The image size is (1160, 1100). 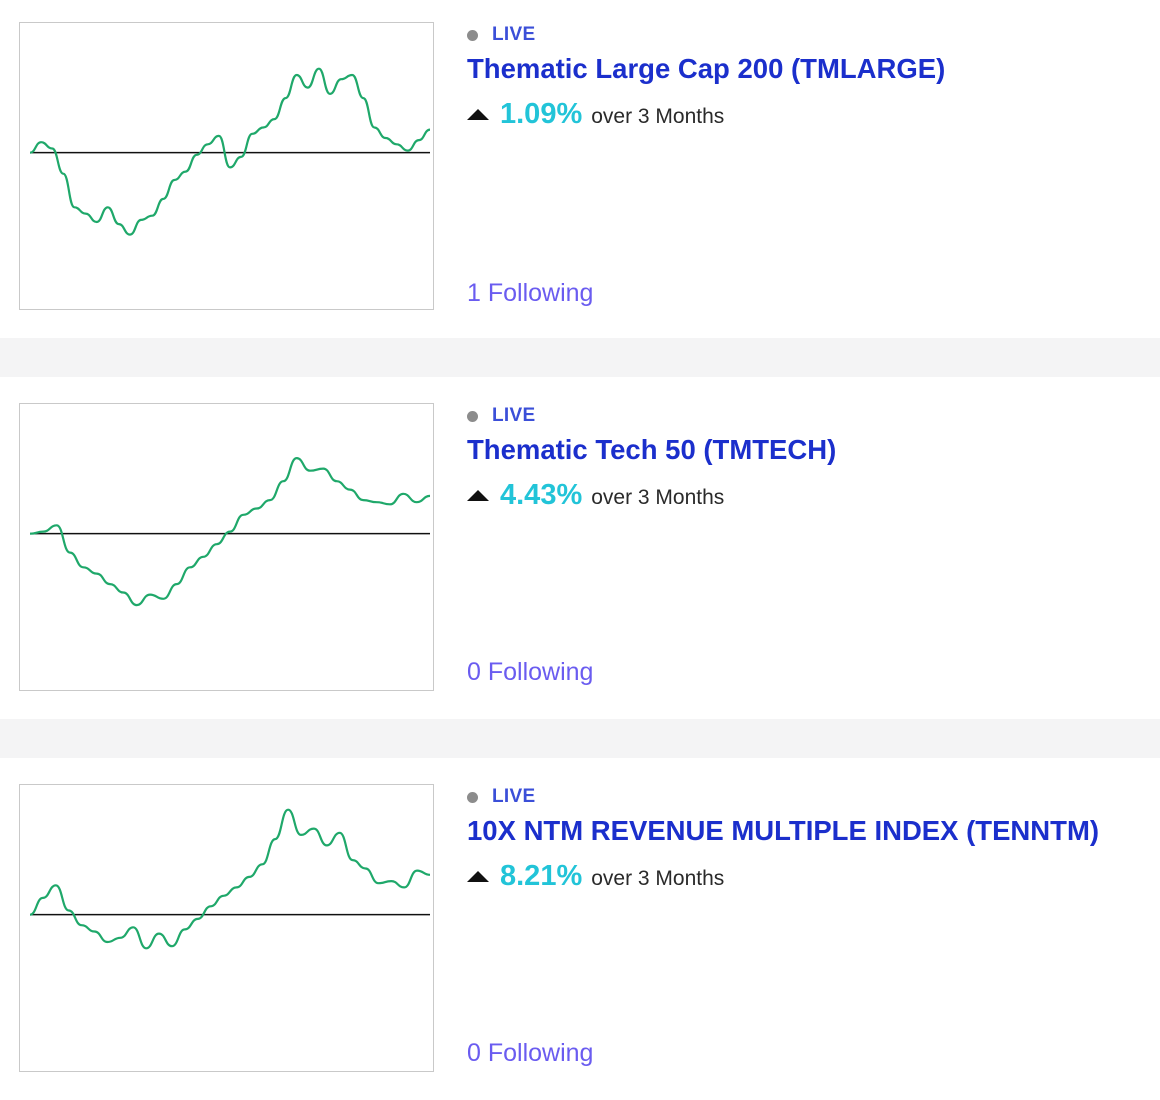 What do you see at coordinates (530, 293) in the screenshot?
I see `following-count: 1 Following` at bounding box center [530, 293].